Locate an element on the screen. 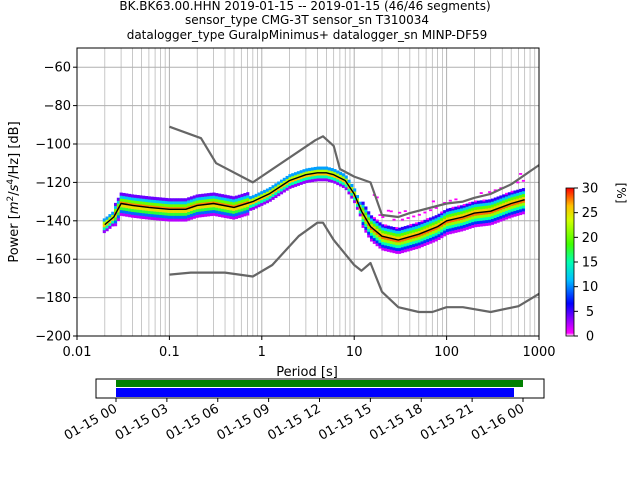 Image resolution: width=640 pixels, height=480 pixels. y-tick-label: −200 is located at coordinates (53, 337).